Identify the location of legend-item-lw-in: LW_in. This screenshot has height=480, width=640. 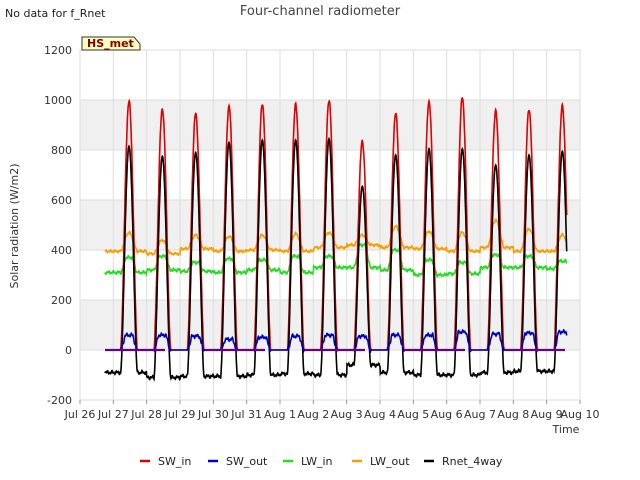
(308, 461).